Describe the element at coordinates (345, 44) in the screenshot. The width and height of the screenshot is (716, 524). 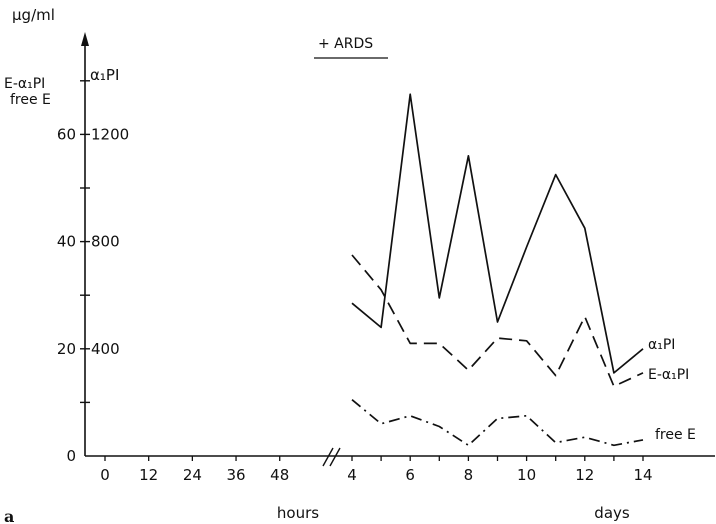
I see `ards-annotation: + ARDS` at that location.